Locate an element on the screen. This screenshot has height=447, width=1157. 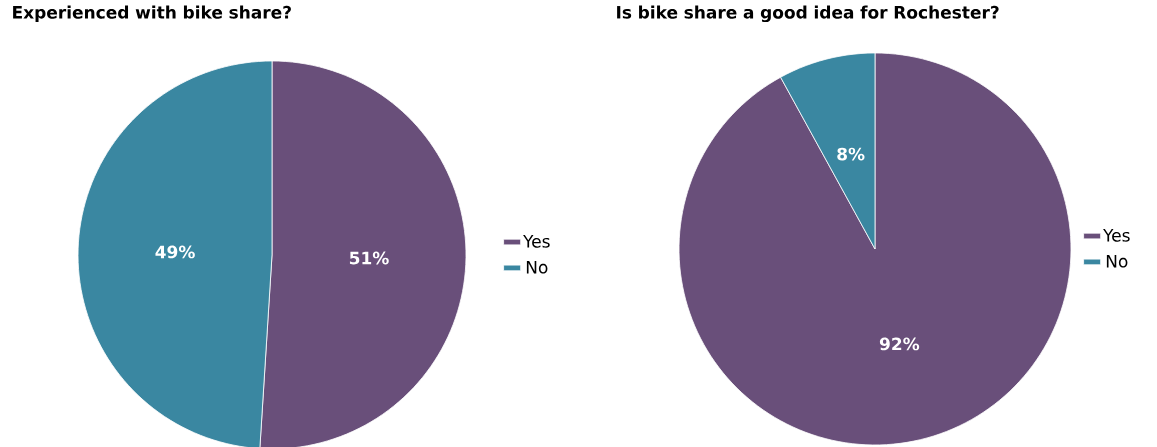
chart-title: Is bike share a good idea for Rochester? is located at coordinates (808, 14).